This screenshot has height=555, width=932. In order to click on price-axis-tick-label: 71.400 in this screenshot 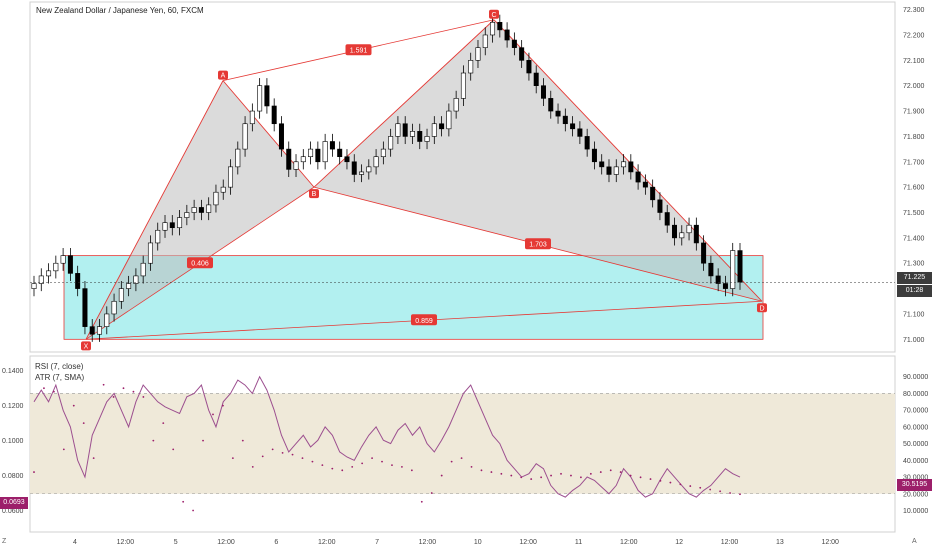, I will do `click(914, 238)`.